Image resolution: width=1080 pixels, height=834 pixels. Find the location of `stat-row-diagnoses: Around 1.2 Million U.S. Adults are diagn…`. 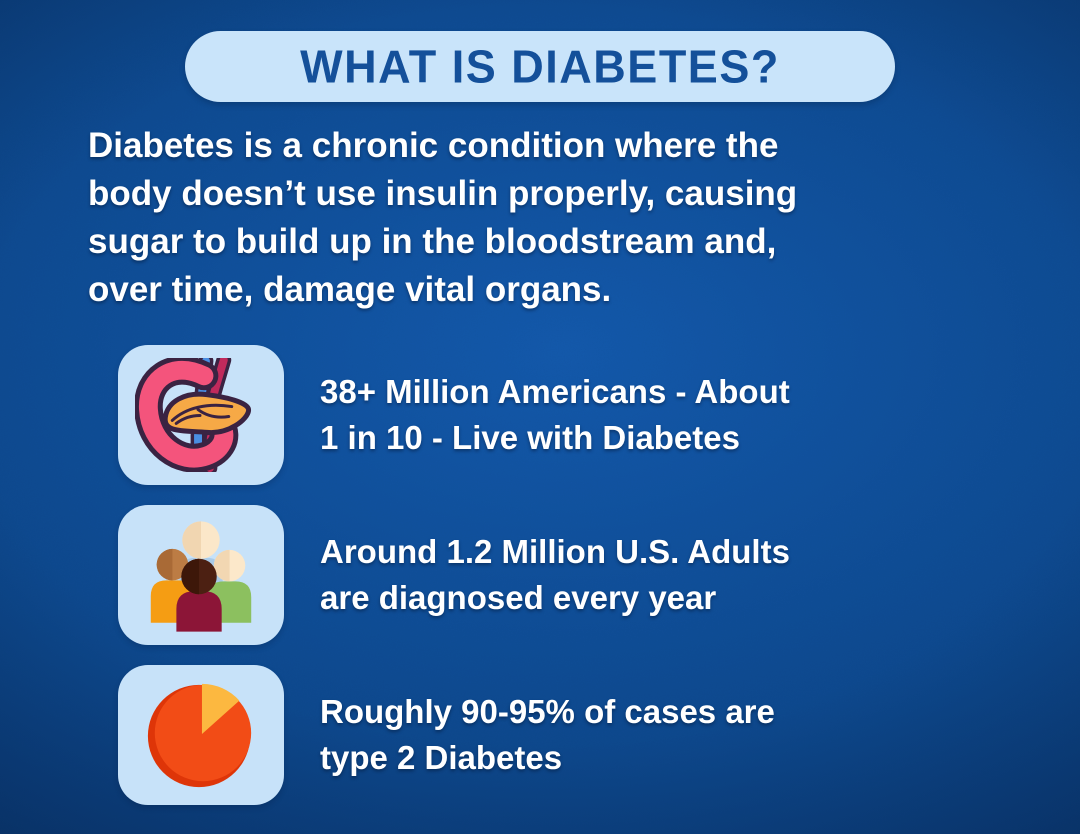

stat-row-diagnoses: Around 1.2 Million U.S. Adults are diagn… is located at coordinates (454, 575).